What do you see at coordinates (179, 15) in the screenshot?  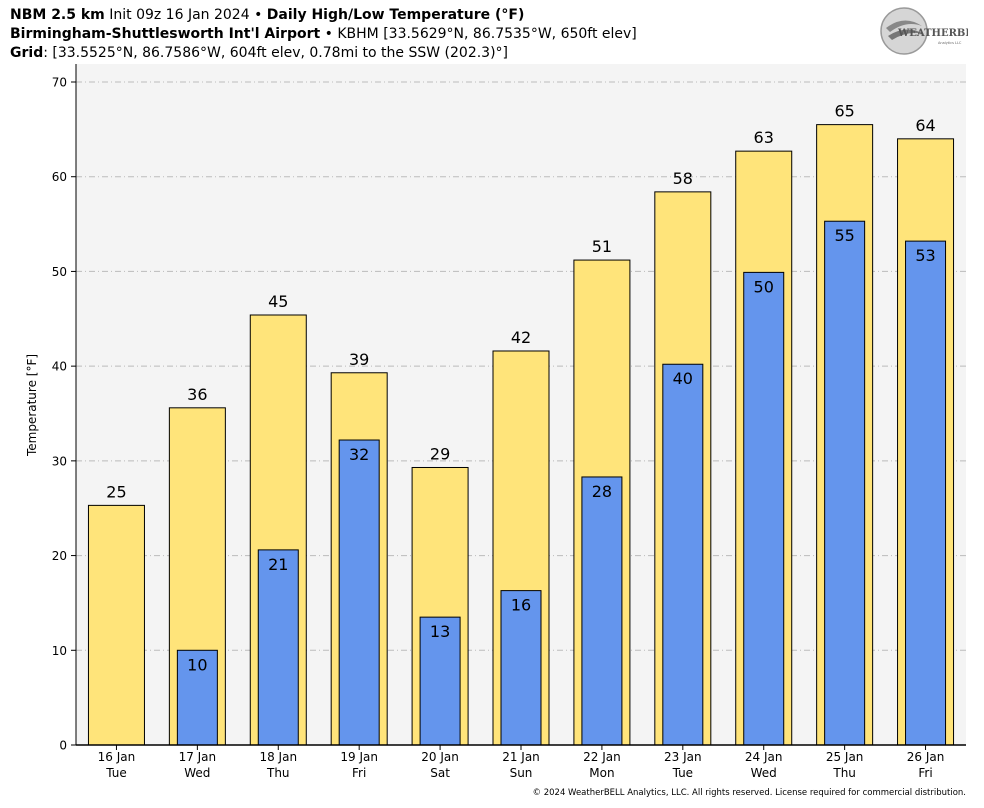 I see `init-time: Init 09z 16 Jan 2024` at bounding box center [179, 15].